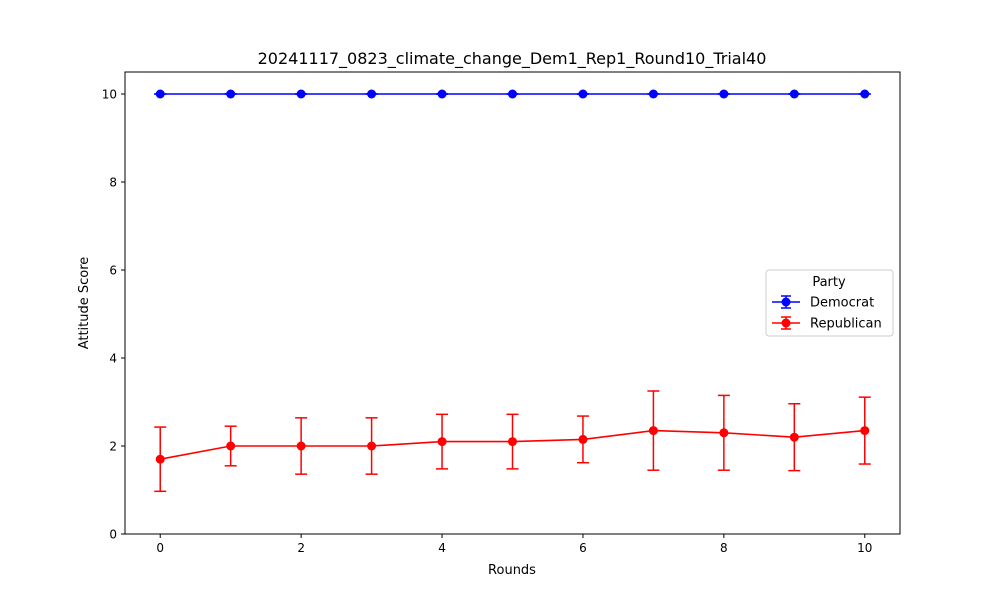  What do you see at coordinates (442, 548) in the screenshot?
I see `x-tick-label: 4` at bounding box center [442, 548].